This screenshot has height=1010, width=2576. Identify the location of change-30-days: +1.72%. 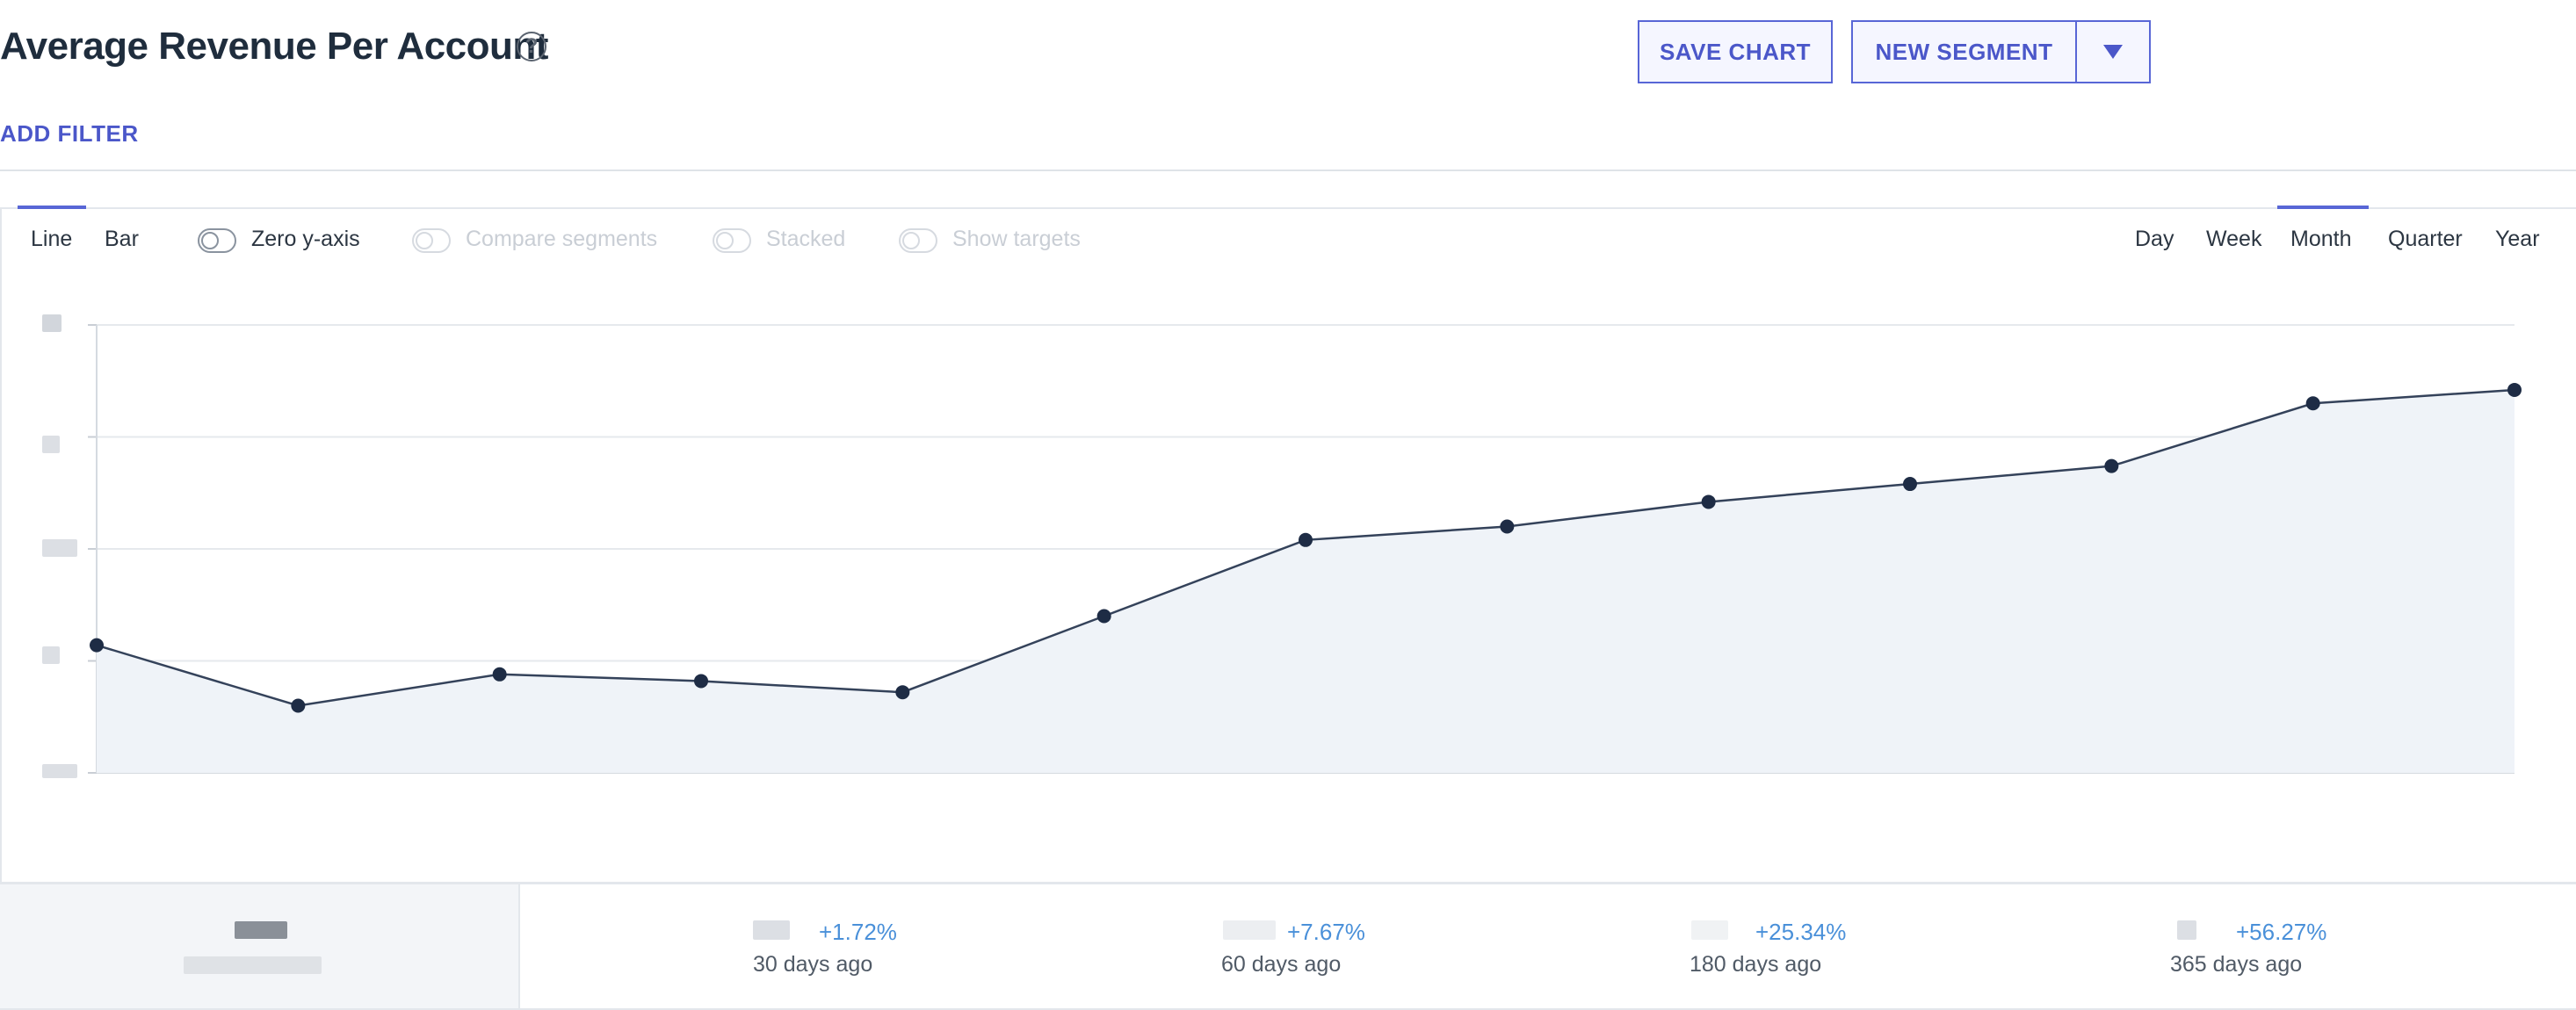
(858, 932).